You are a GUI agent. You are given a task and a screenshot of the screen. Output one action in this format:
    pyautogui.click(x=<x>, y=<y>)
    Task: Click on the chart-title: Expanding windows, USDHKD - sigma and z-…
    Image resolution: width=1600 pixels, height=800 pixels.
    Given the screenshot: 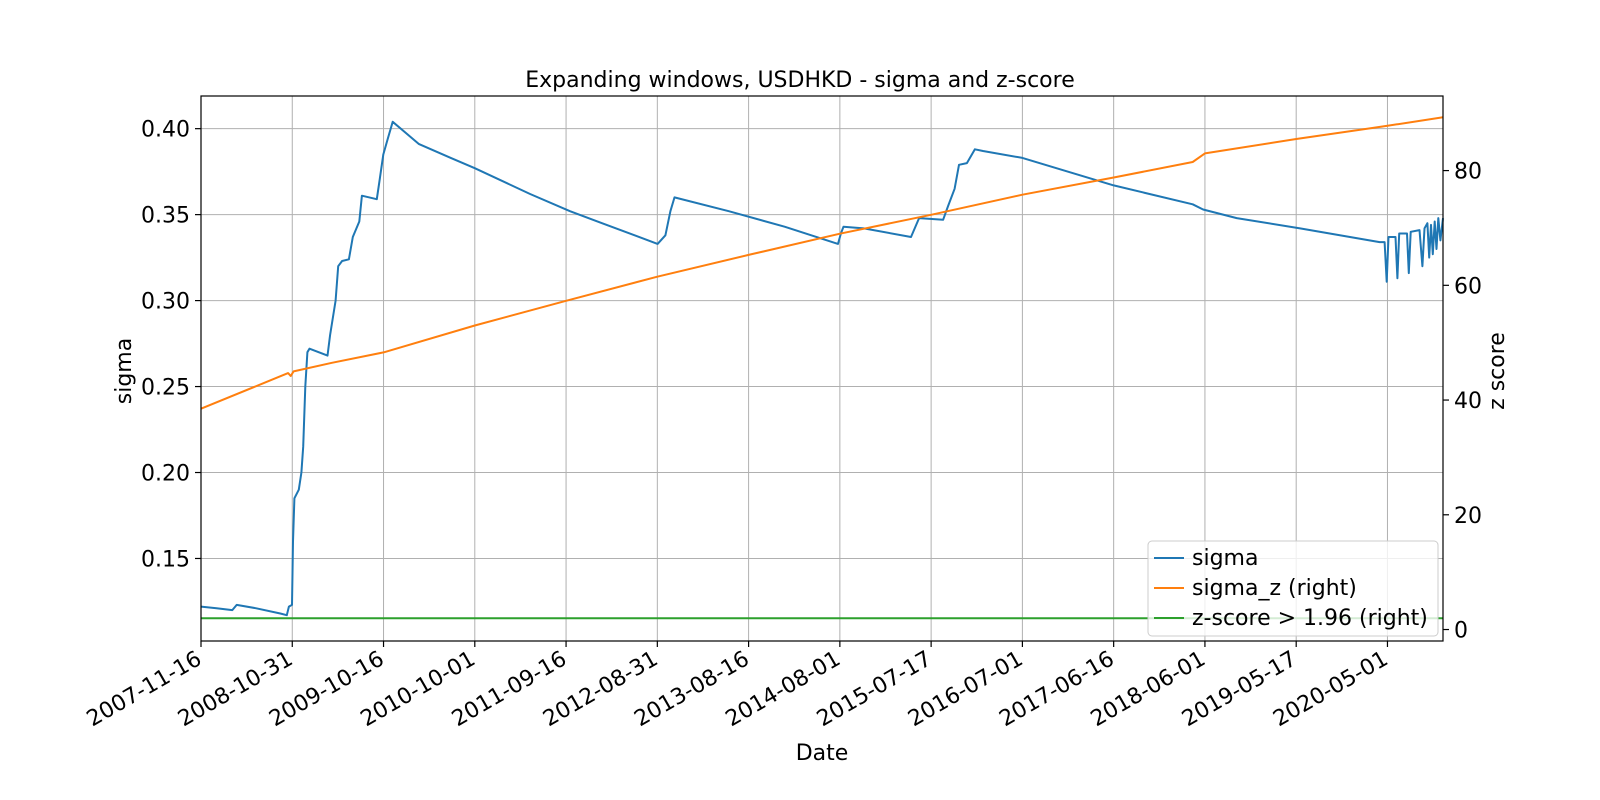 What is the action you would take?
    pyautogui.click(x=799, y=80)
    